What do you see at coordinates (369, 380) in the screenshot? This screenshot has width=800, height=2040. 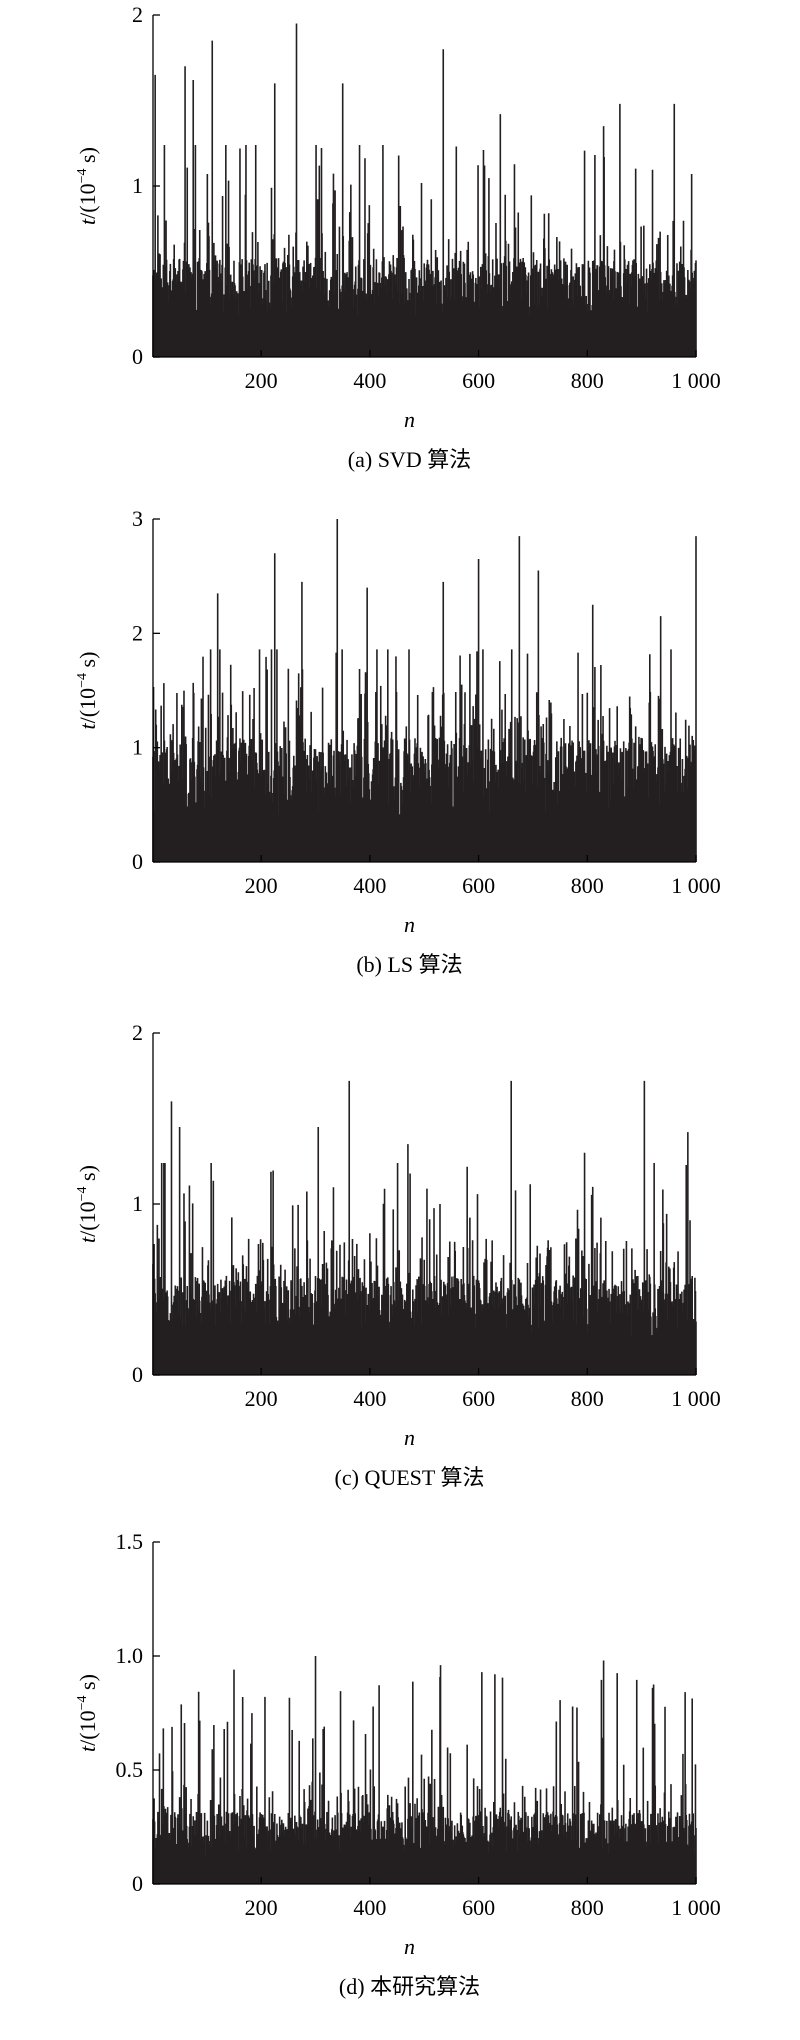 I see `panel-a-xtick-label: 400` at bounding box center [369, 380].